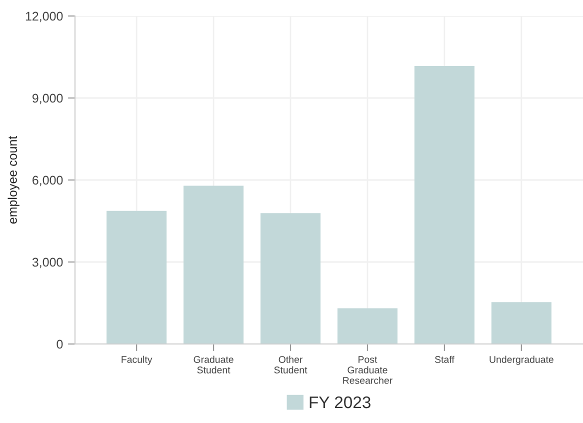  Describe the element at coordinates (47, 181) in the screenshot. I see `y-tick-label: 6,000` at that location.